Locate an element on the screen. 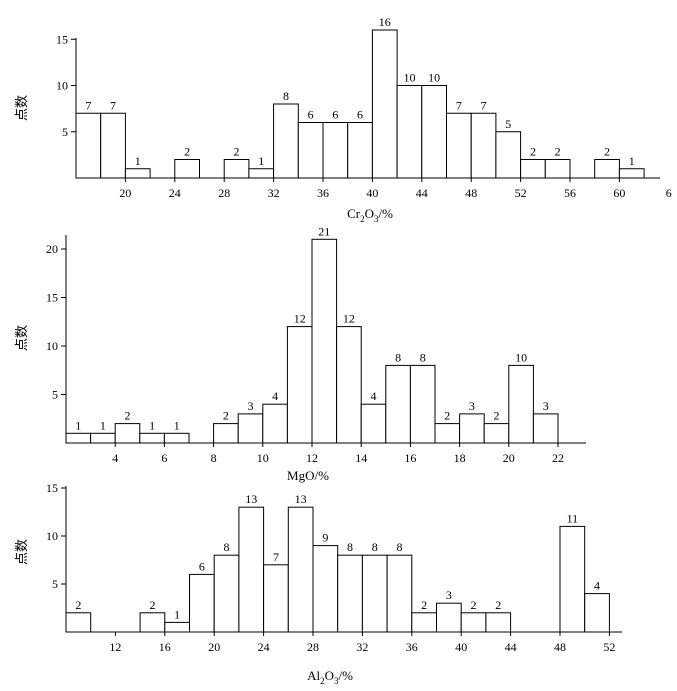  x-axis-title-text: Cr is located at coordinates (354, 213).